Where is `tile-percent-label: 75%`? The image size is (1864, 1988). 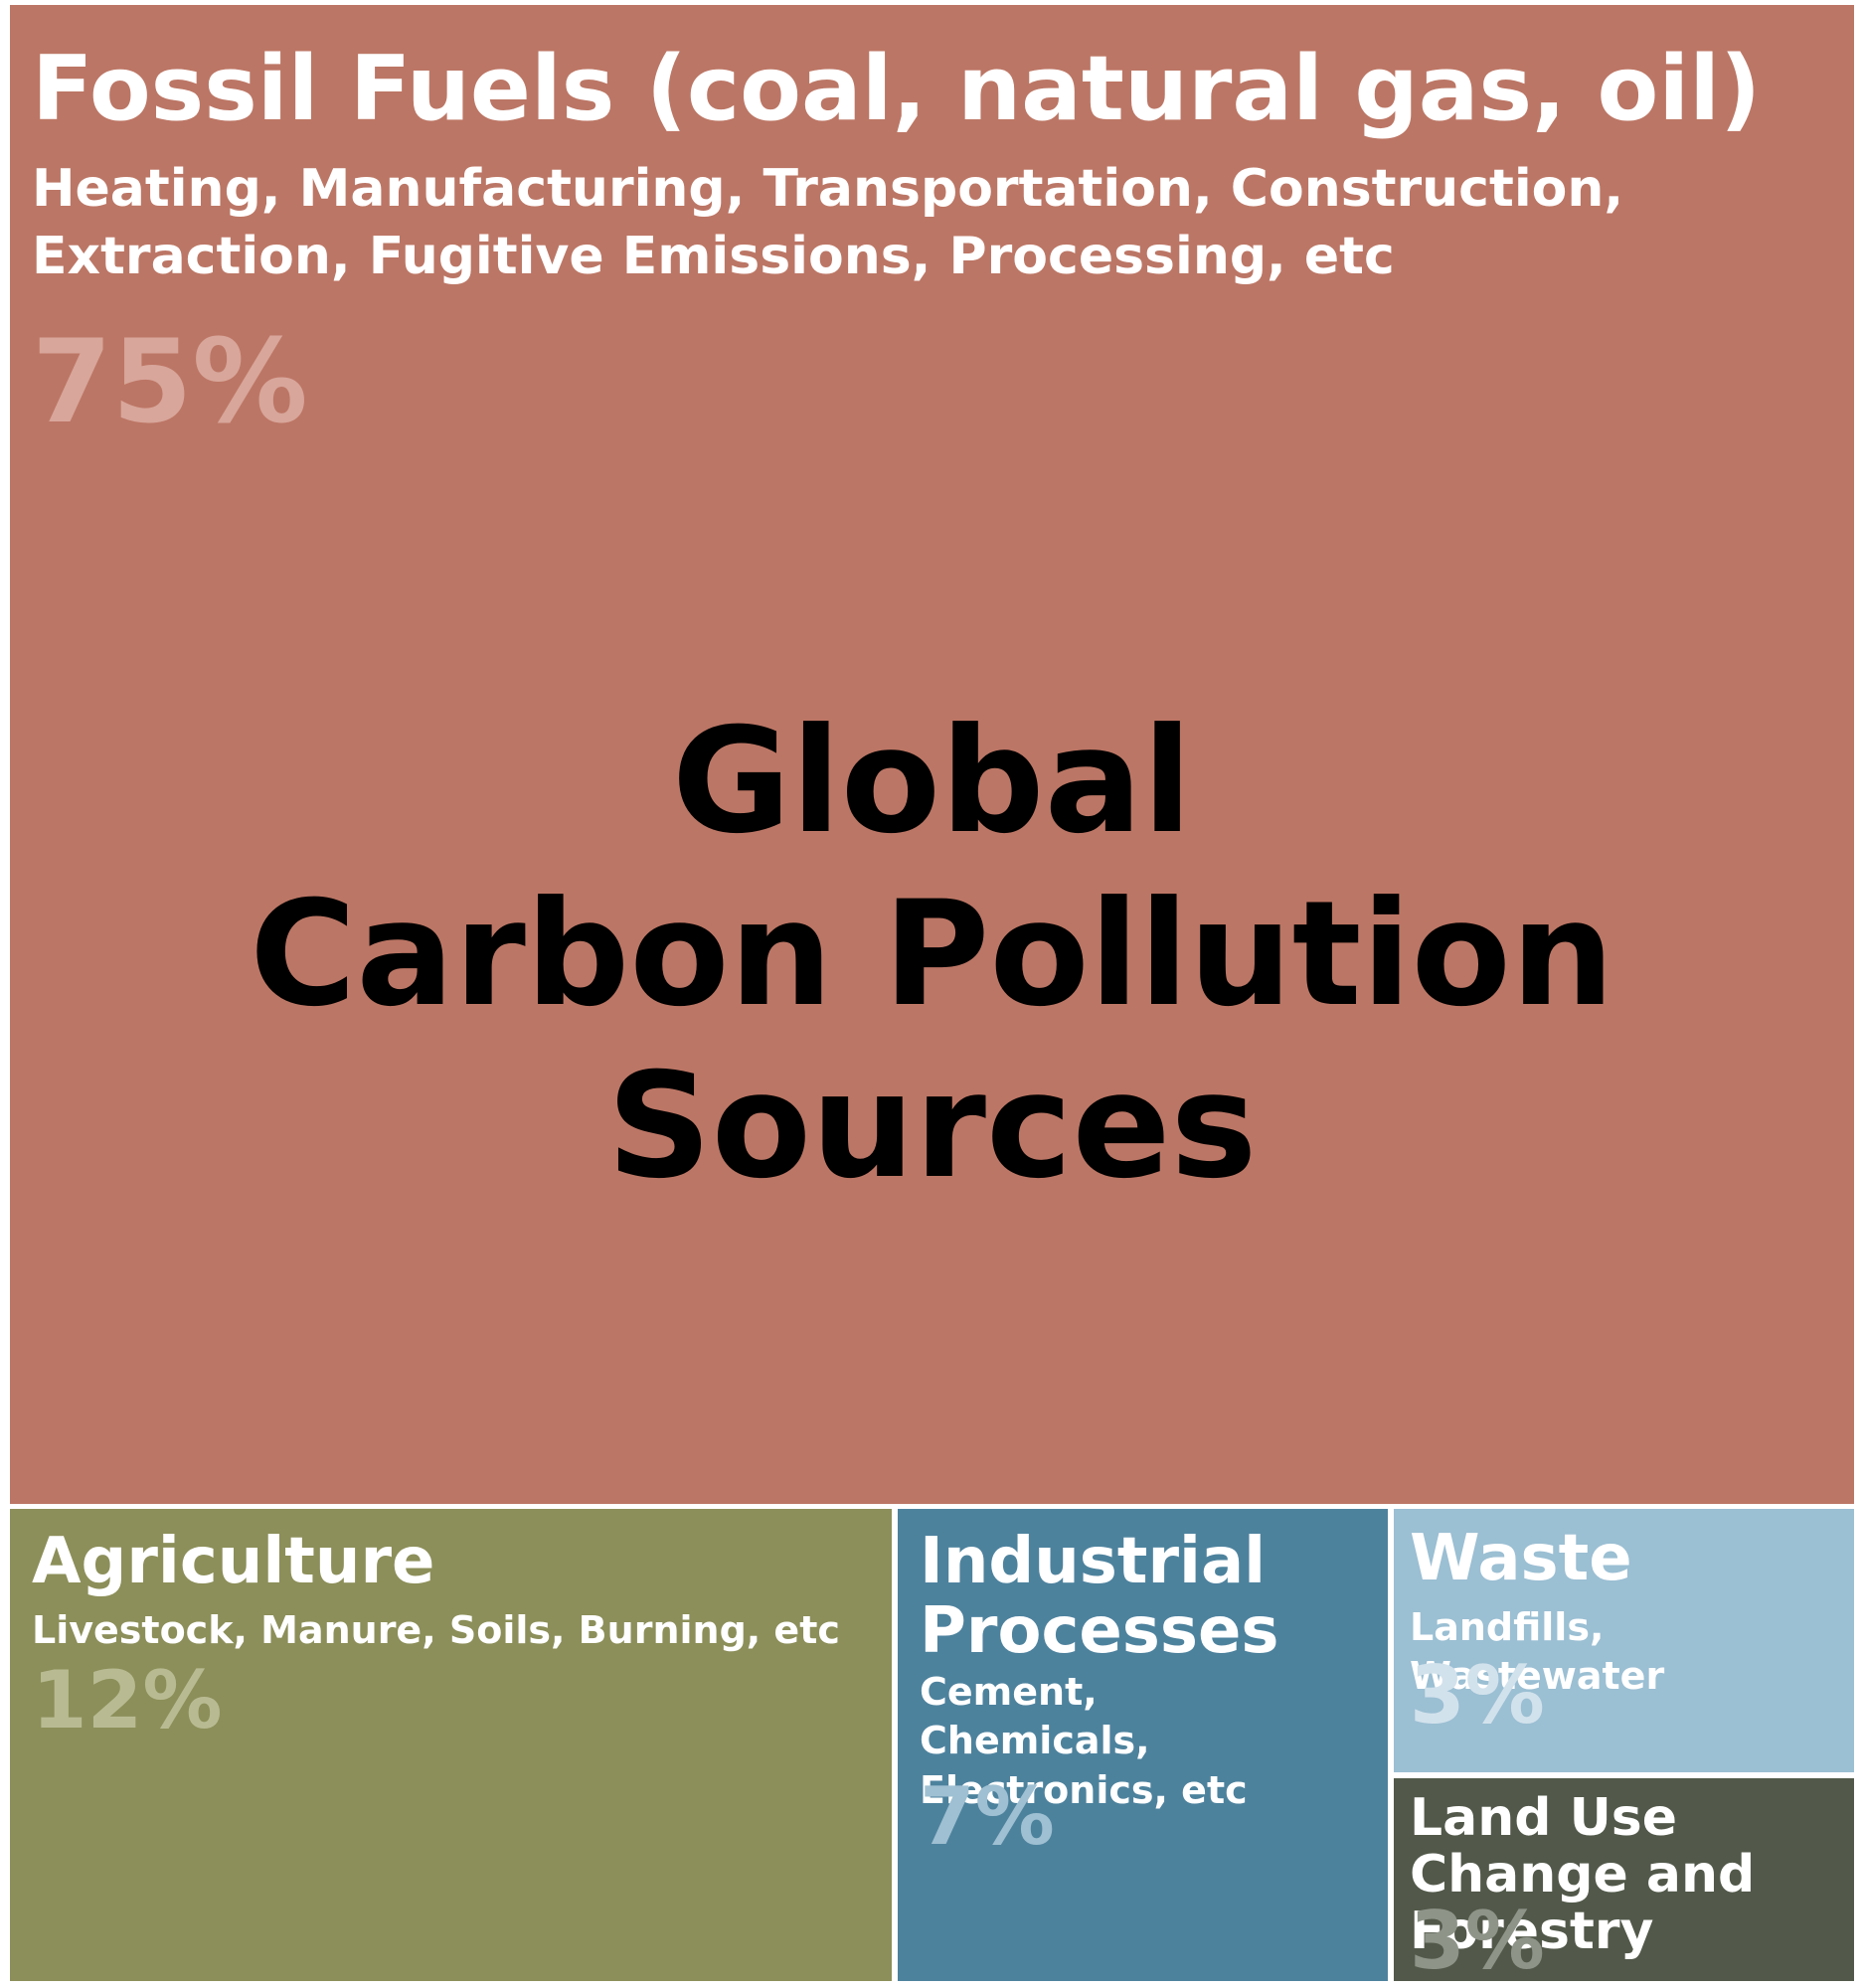 tile-percent-label: 75% is located at coordinates (170, 382).